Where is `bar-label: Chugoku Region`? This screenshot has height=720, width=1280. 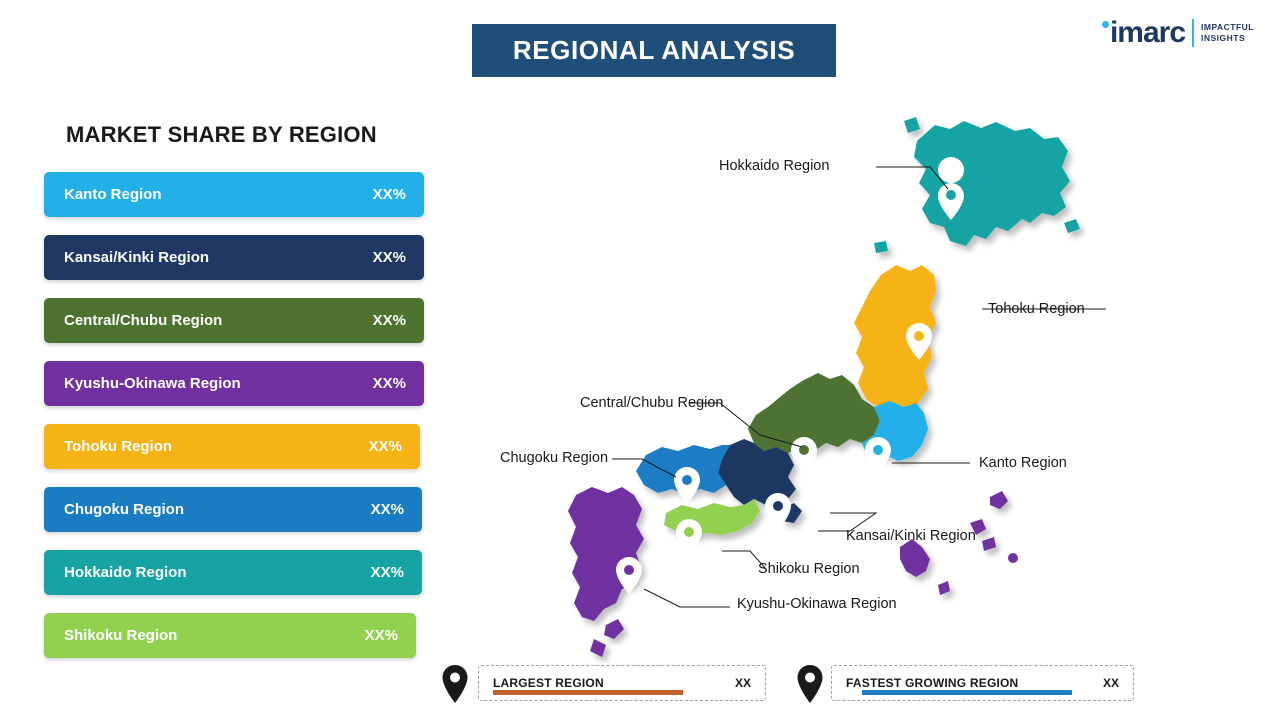
bar-label: Chugoku Region is located at coordinates (124, 509).